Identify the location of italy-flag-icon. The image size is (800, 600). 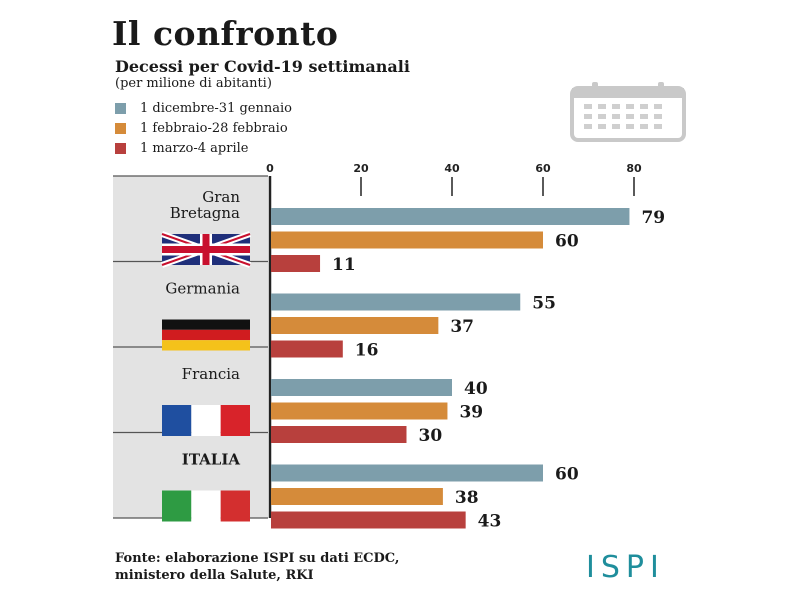
(206, 506).